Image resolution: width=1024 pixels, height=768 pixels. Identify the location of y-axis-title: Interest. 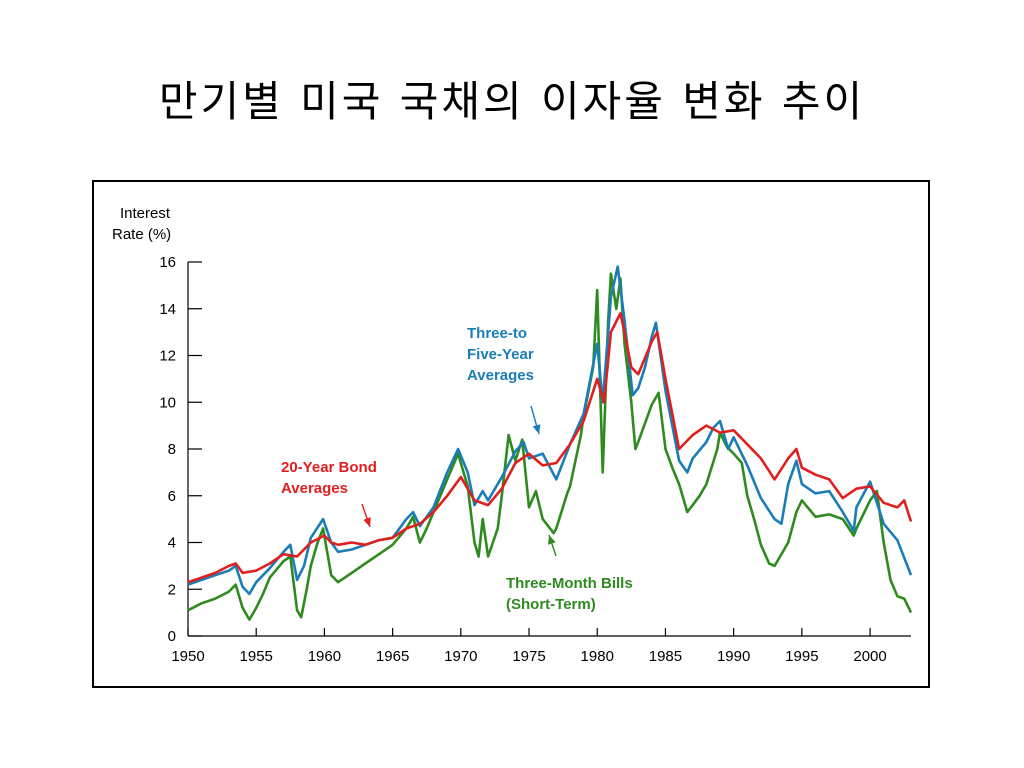
(145, 213).